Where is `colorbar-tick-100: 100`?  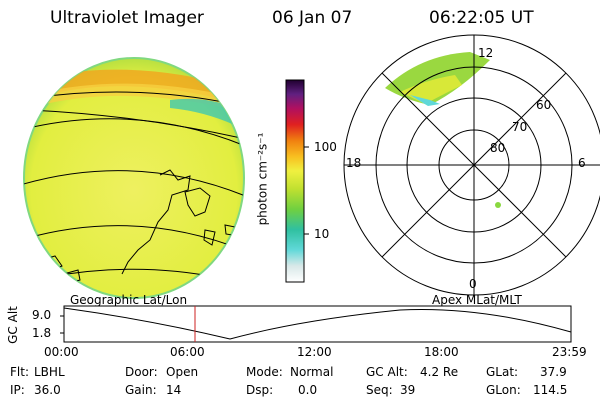 colorbar-tick-100: 100 is located at coordinates (325, 147).